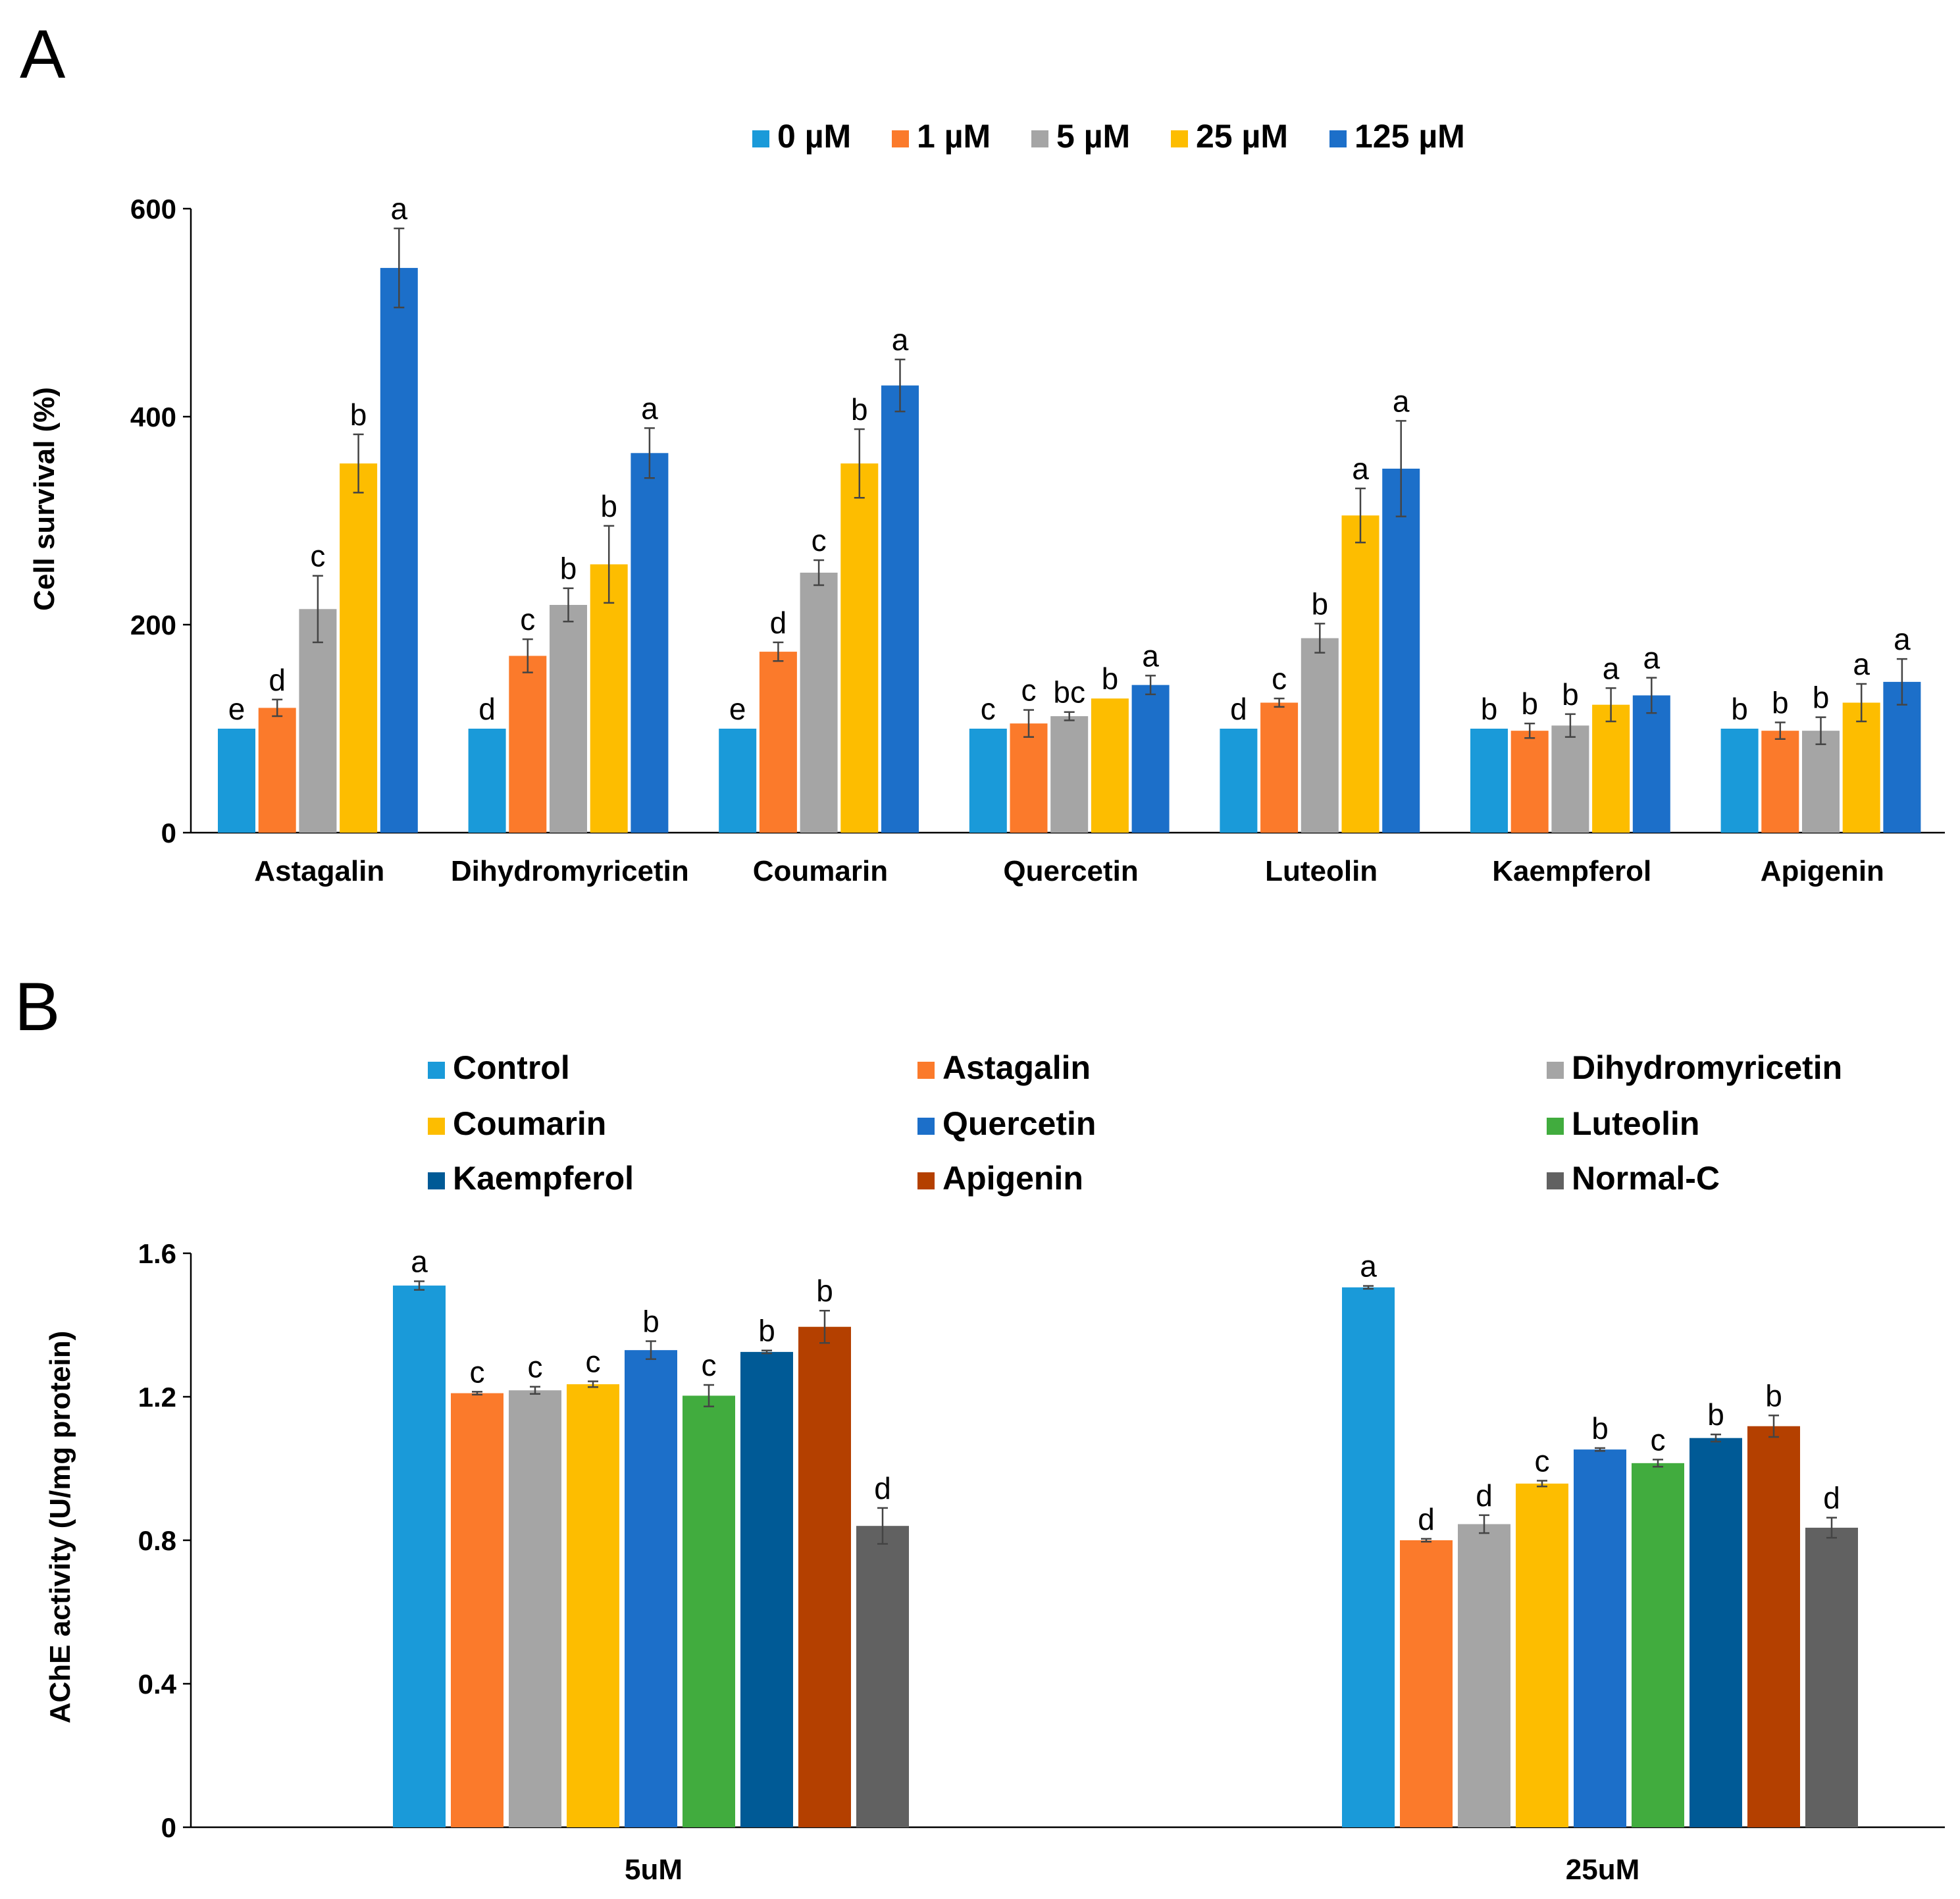 The height and width of the screenshot is (1899, 1960). Describe the element at coordinates (954, 136) in the screenshot. I see `panel-a-legend-label-1-um: 1 µM` at that location.